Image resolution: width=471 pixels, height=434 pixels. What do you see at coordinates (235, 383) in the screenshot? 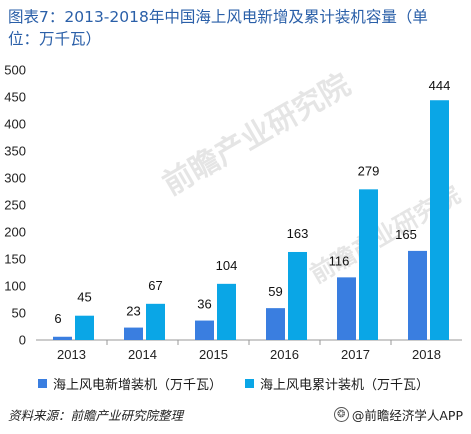
I see `legend: 海上风电新增装机（万千瓦） 海上风电累计装机（万千瓦）` at bounding box center [235, 383].